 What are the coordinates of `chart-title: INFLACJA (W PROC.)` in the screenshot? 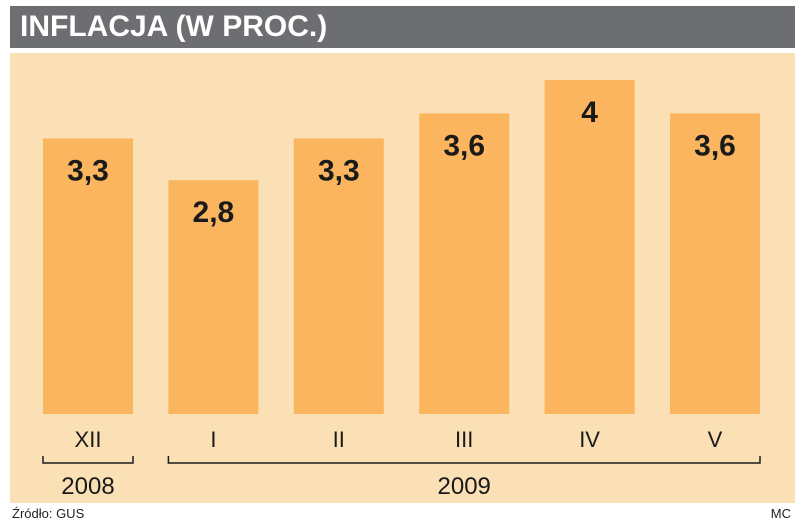 It's located at (174, 26).